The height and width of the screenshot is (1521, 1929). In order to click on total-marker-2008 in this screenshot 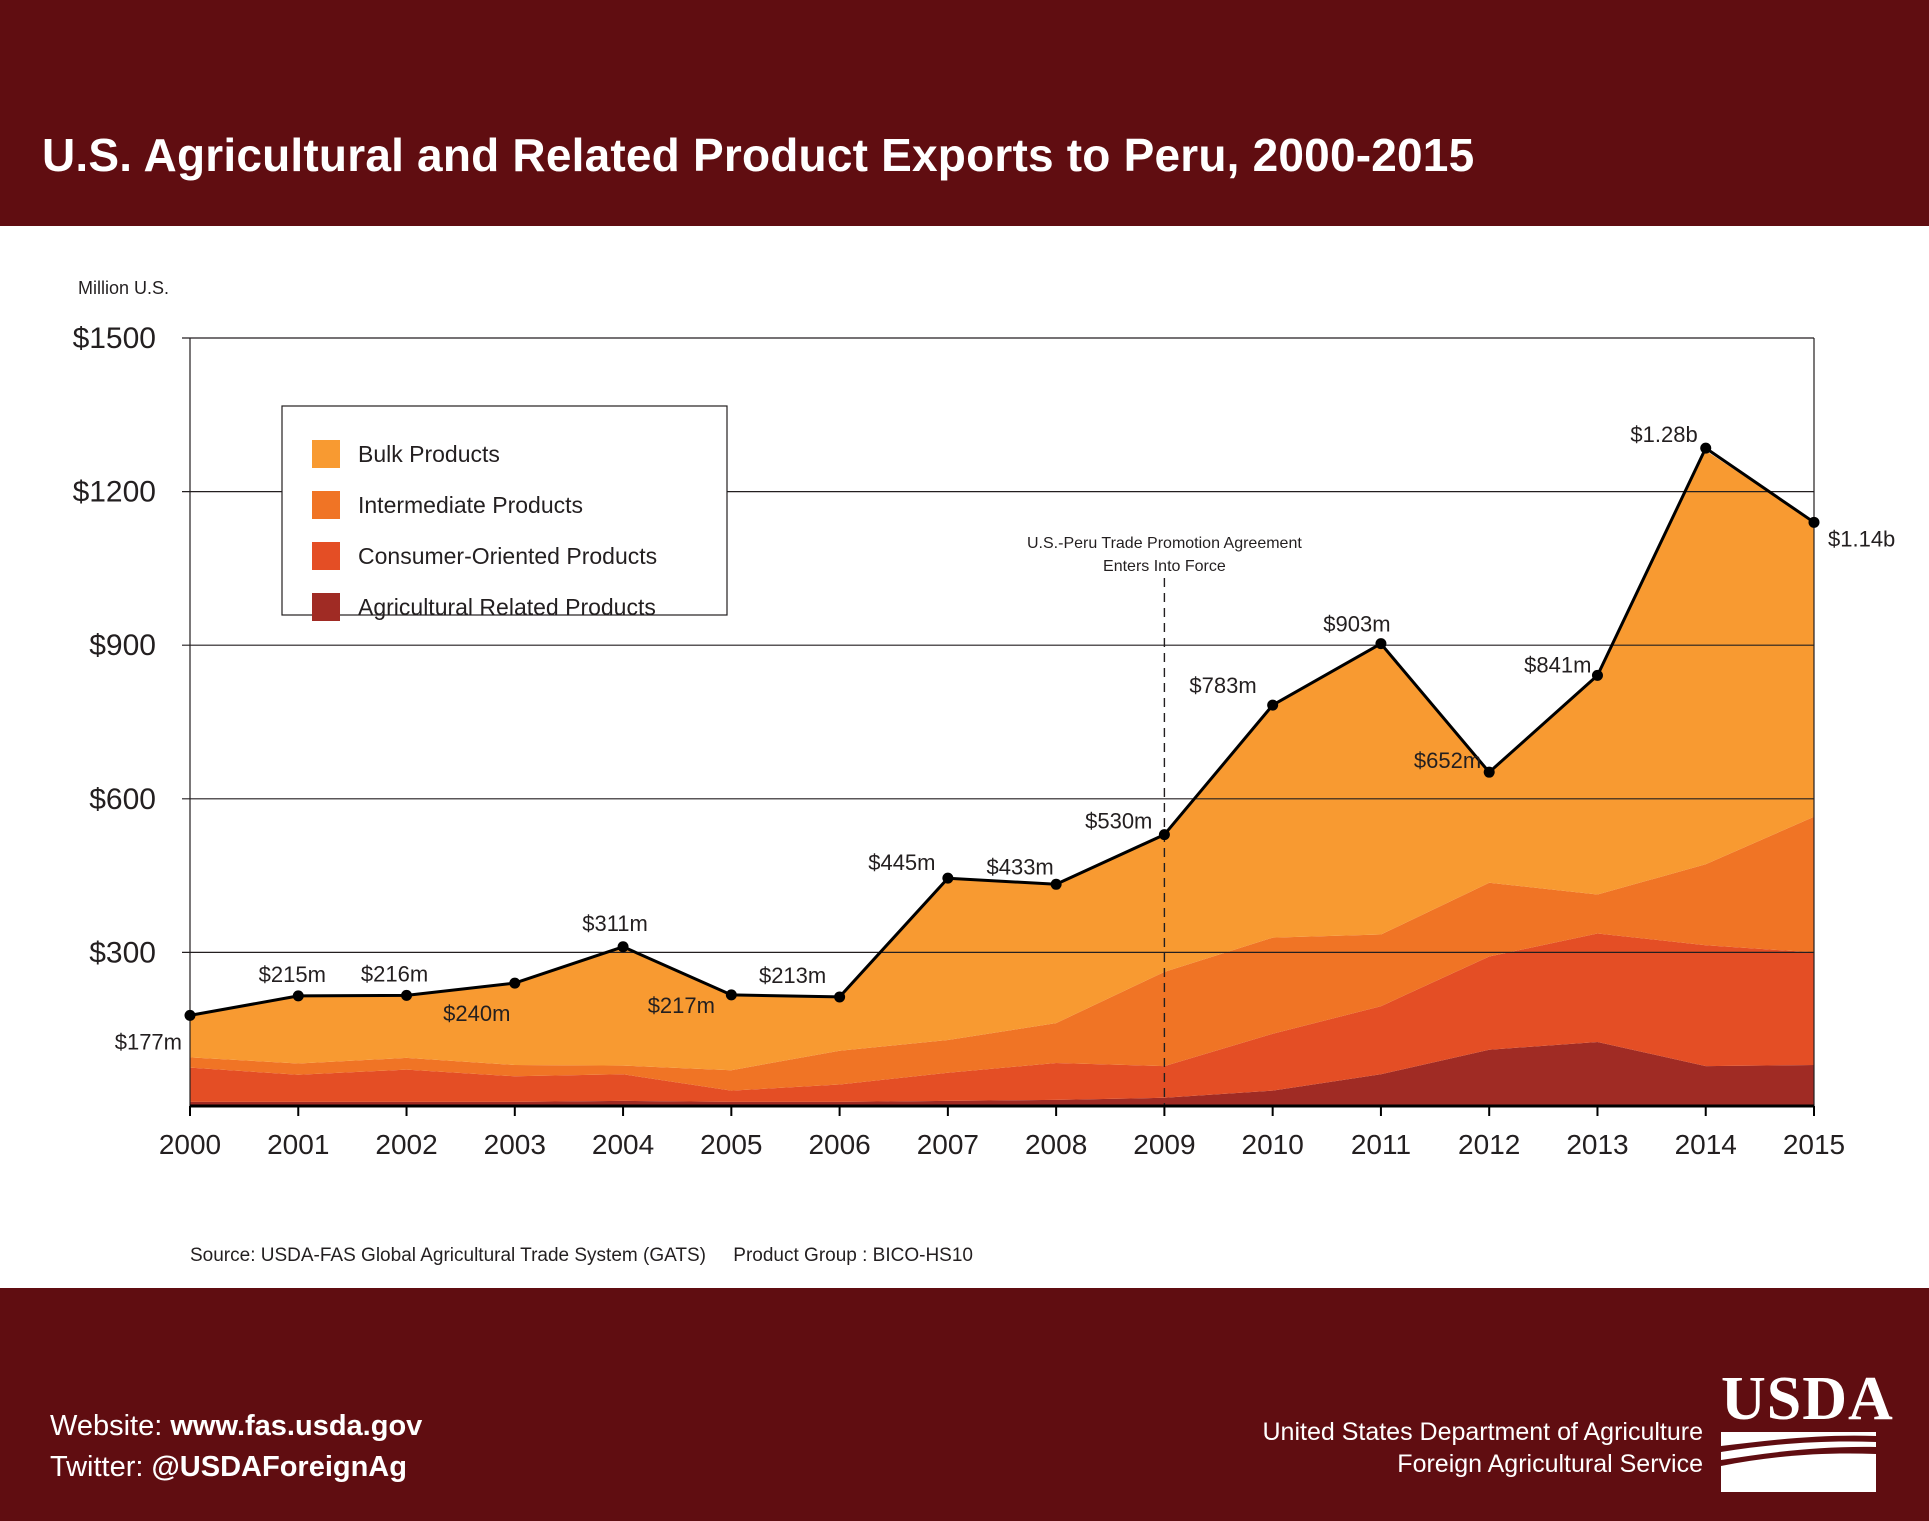, I will do `click(1056, 884)`.